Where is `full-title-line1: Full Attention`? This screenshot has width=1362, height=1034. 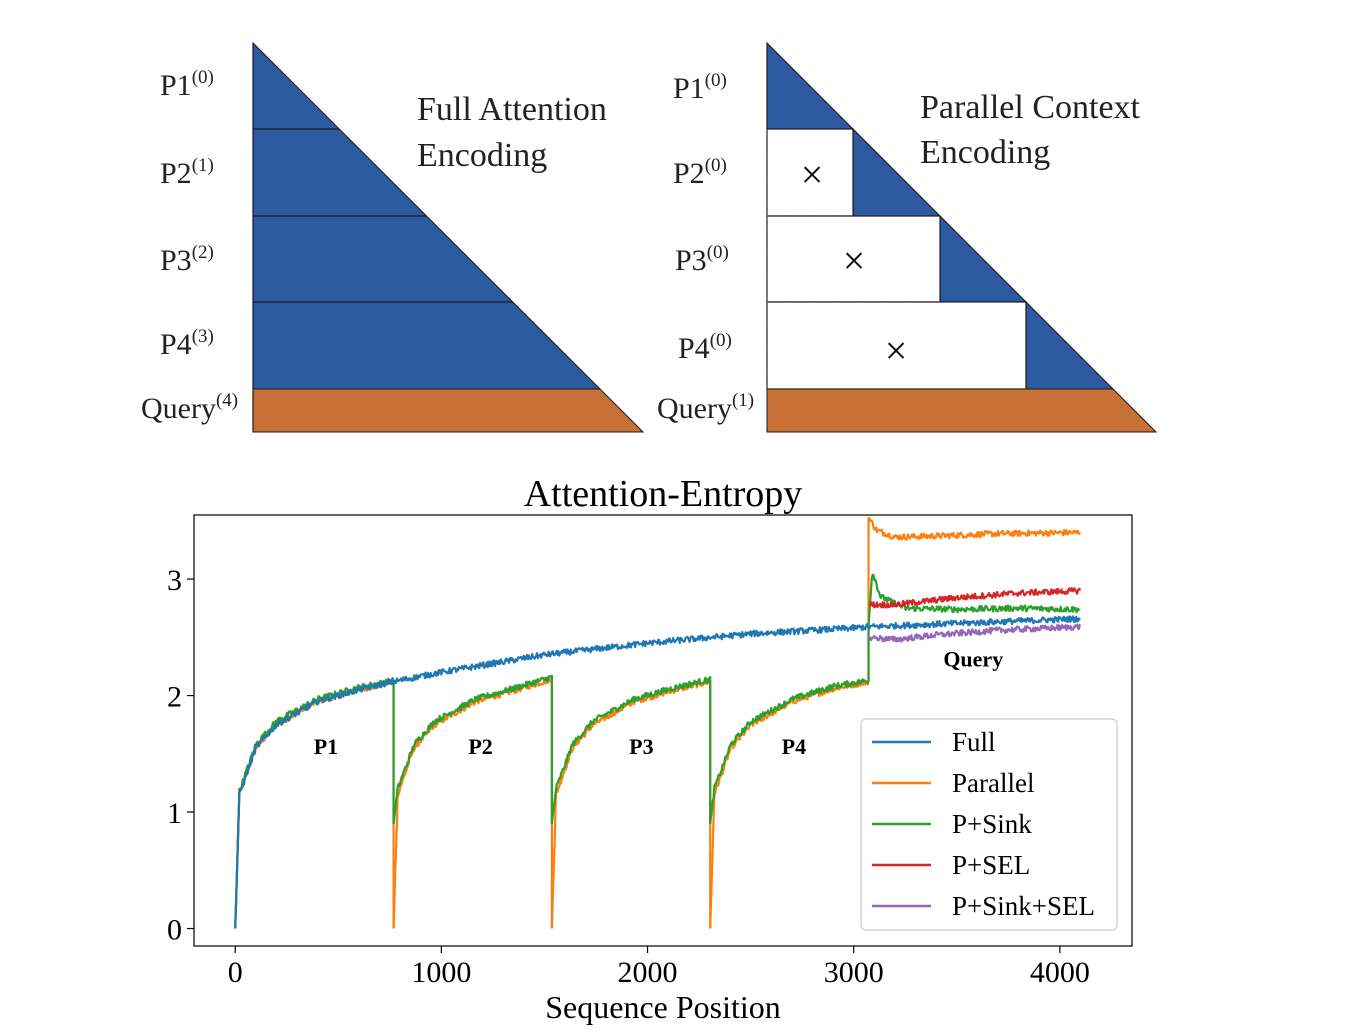 full-title-line1: Full Attention is located at coordinates (512, 109).